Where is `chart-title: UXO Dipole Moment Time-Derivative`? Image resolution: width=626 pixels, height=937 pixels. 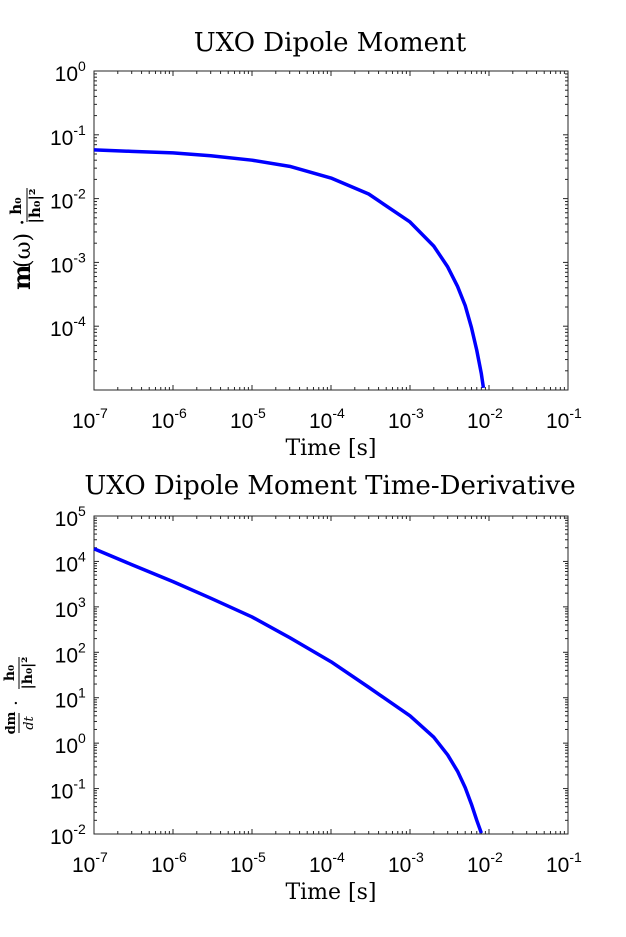 chart-title: UXO Dipole Moment Time-Derivative is located at coordinates (329, 486).